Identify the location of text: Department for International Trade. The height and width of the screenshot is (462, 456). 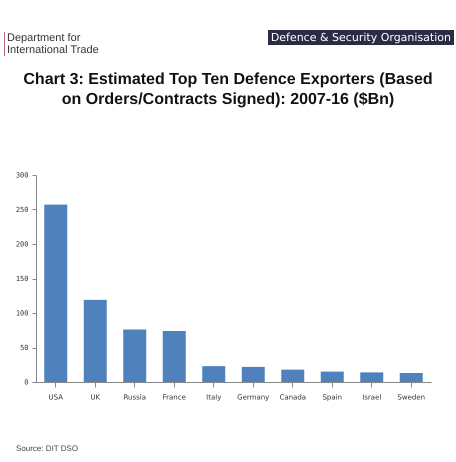
(60, 44).